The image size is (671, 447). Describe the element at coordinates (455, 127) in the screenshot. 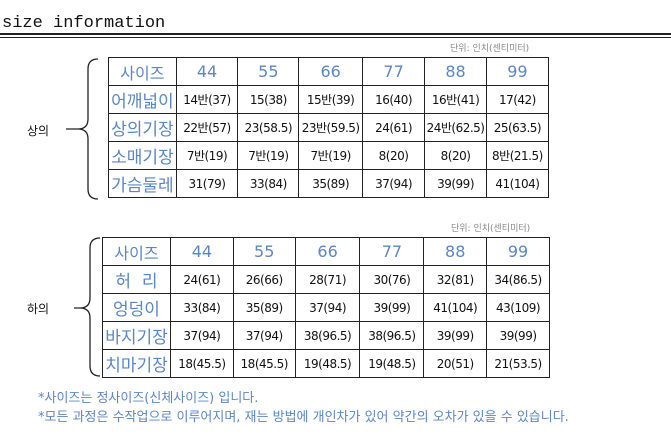

I see `value-cell: 24반(62.5)` at that location.